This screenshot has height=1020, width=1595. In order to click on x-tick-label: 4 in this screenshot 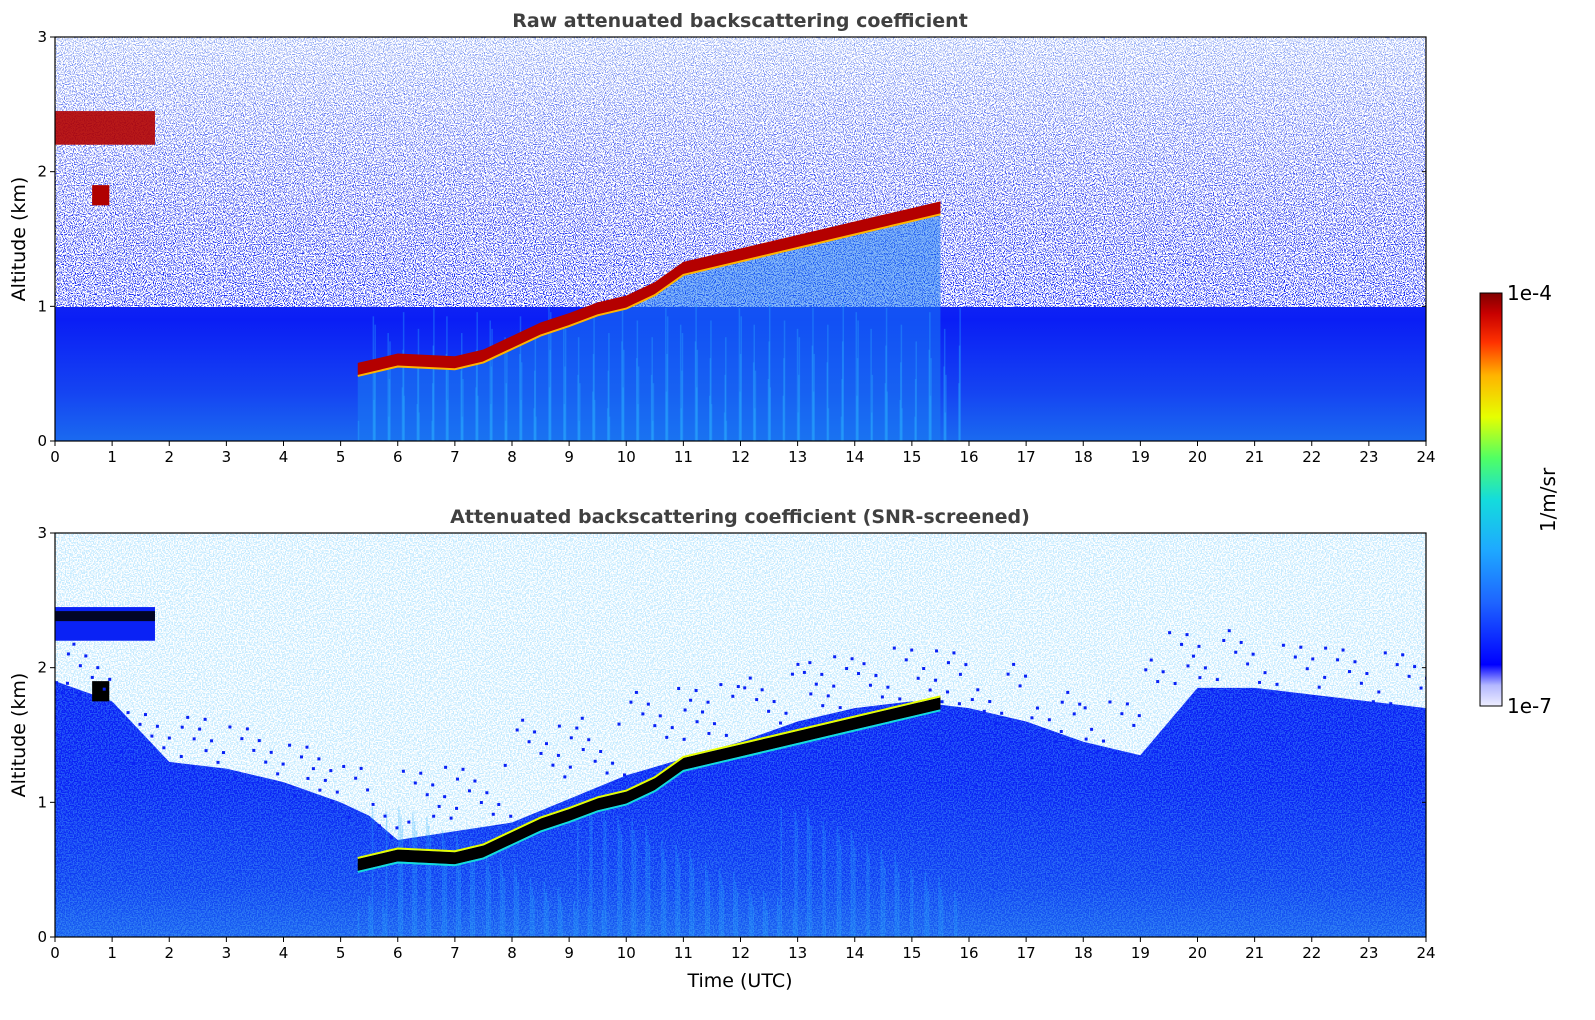, I will do `click(284, 457)`.